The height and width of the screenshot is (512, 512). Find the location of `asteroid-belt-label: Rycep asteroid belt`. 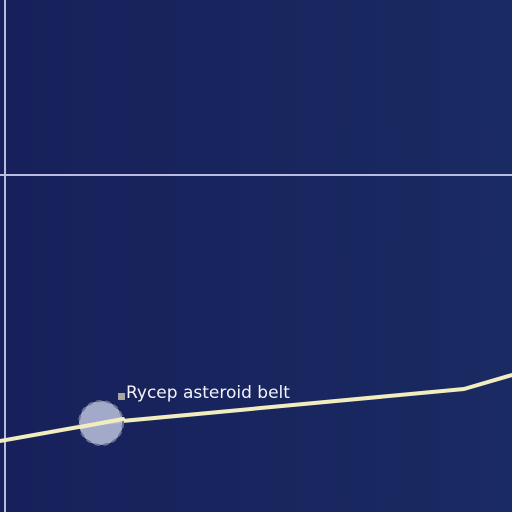

asteroid-belt-label: Rycep asteroid belt is located at coordinates (208, 393).